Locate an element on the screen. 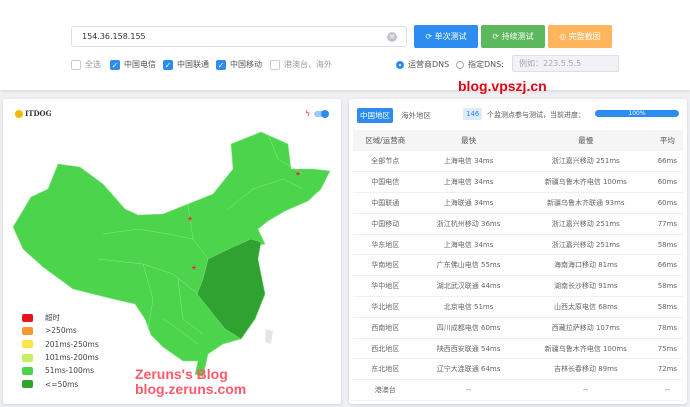  table-cell: 上海电信 34ms is located at coordinates (468, 162).